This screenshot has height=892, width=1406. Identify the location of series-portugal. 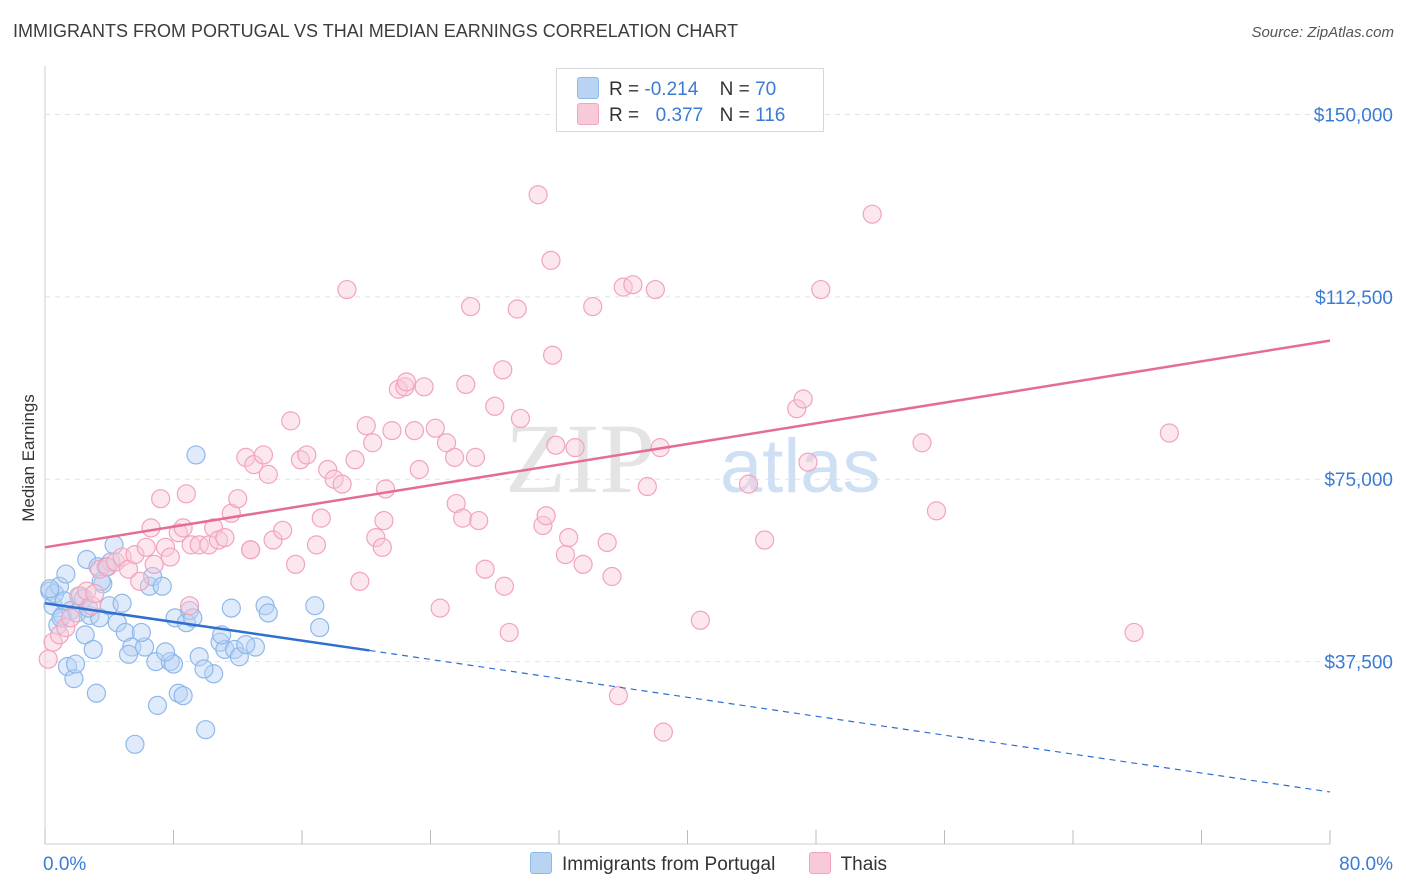
(185, 599).